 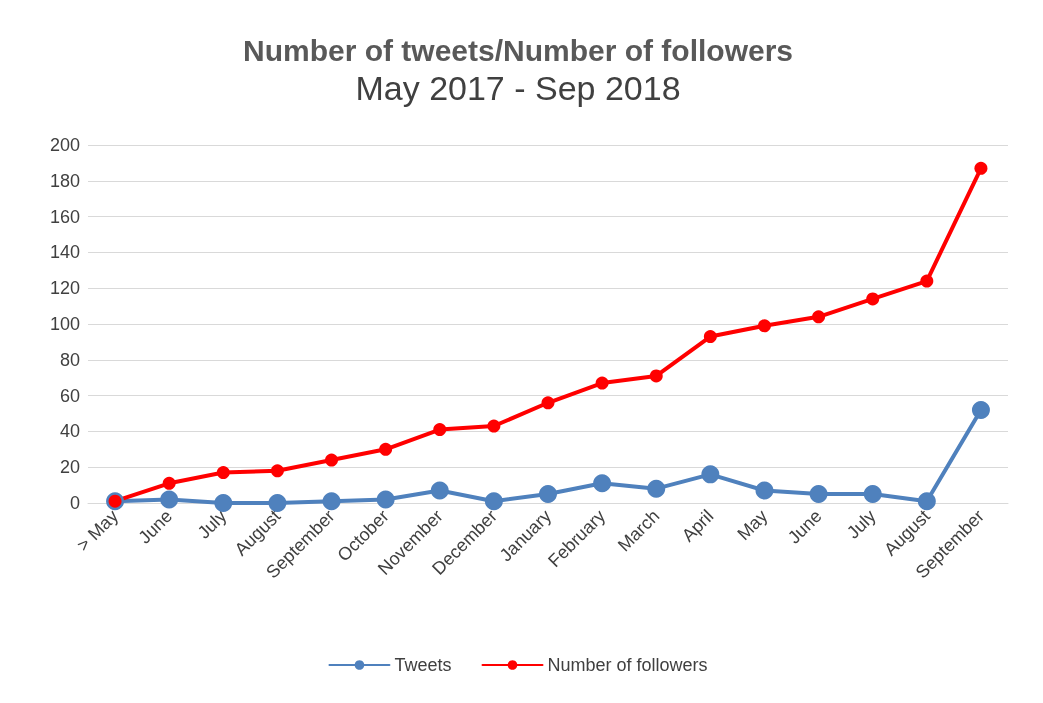 I want to click on legend-label: Tweets, so click(x=423, y=665).